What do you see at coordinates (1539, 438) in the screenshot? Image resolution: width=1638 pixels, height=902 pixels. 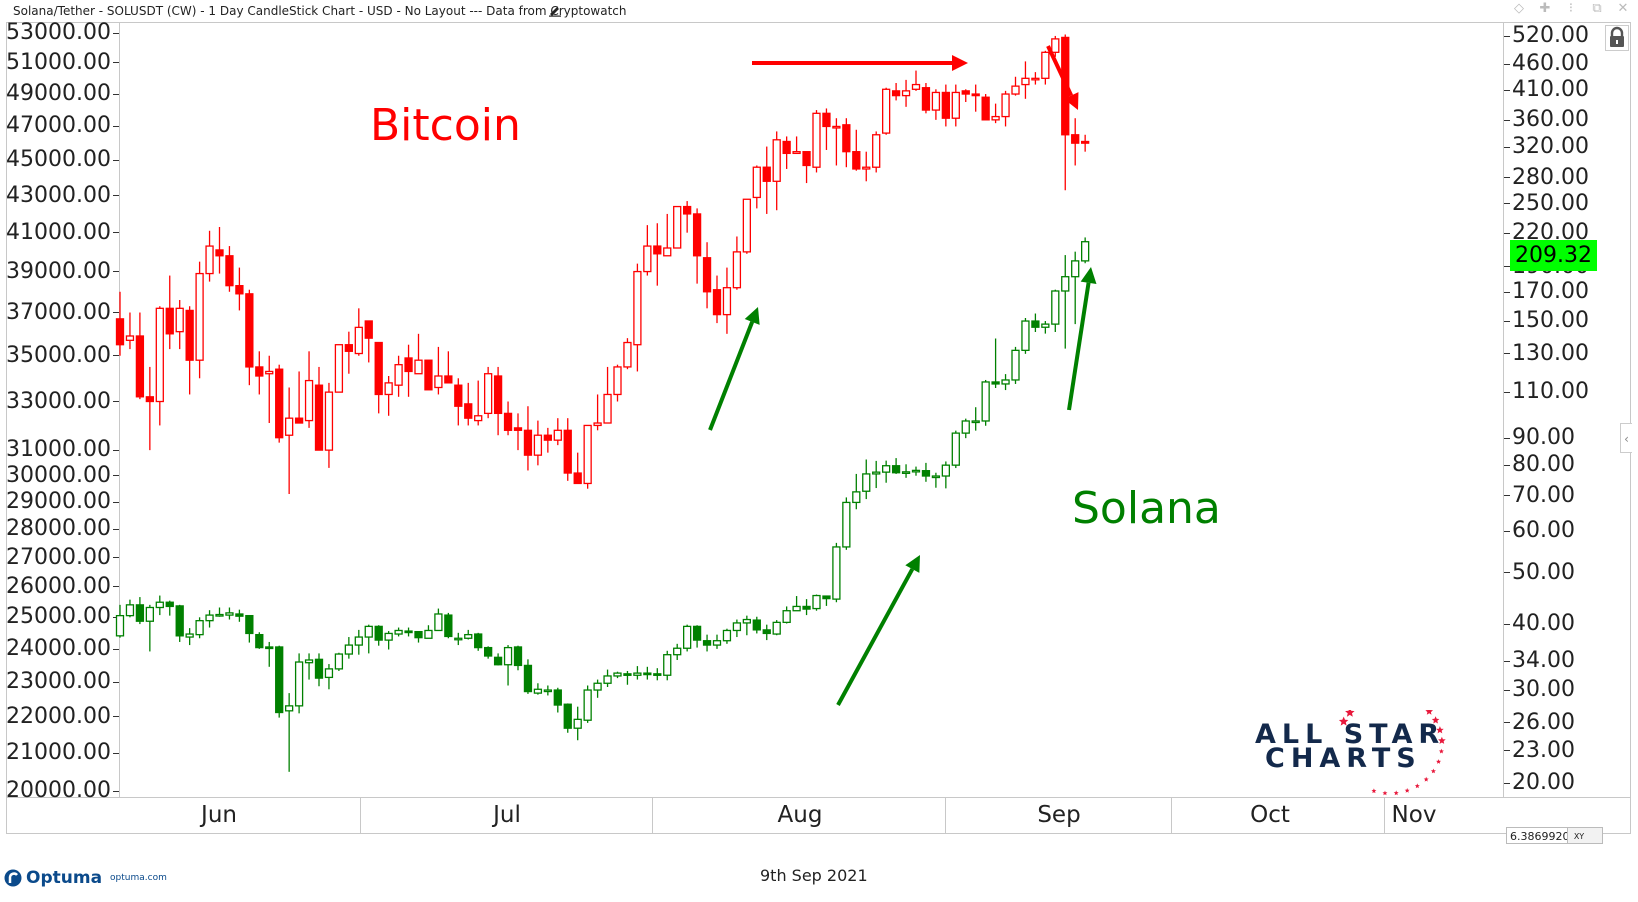 I see `right-axis-tick: 90.00` at bounding box center [1539, 438].